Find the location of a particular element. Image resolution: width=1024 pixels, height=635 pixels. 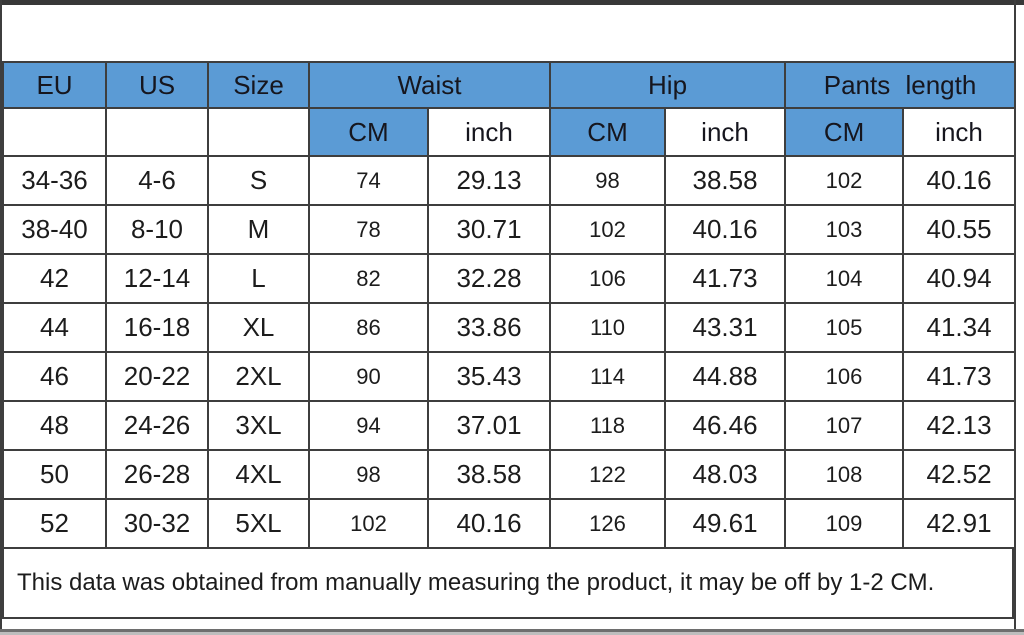

subheader-pants-cm: CM is located at coordinates (844, 132).